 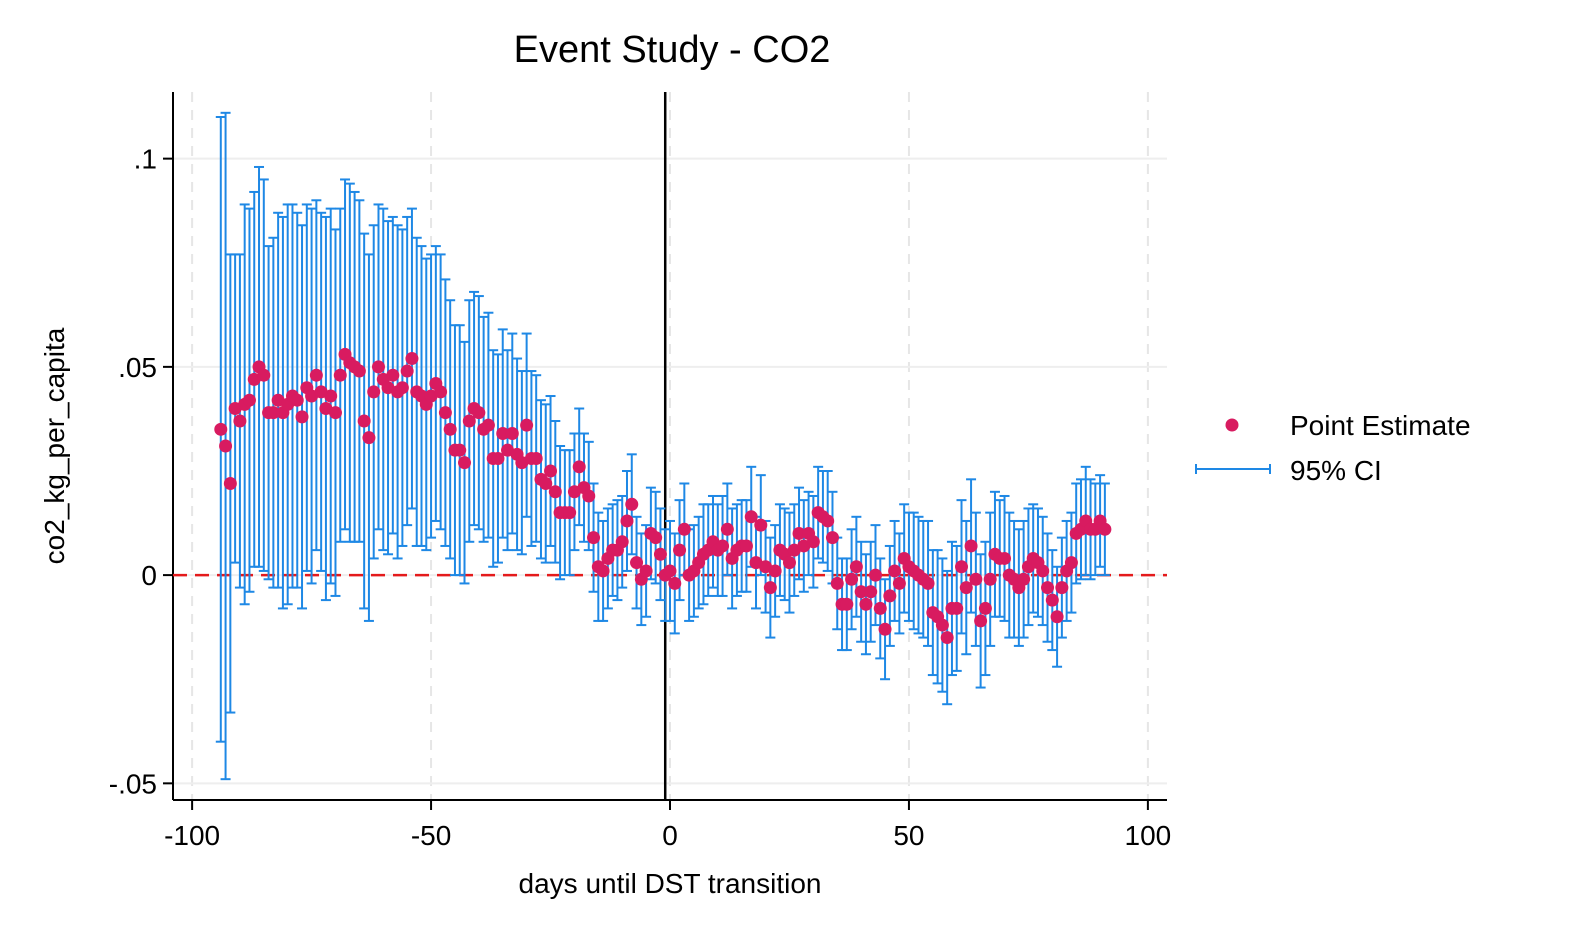 I want to click on y-tick-label: .1, so click(x=145, y=159).